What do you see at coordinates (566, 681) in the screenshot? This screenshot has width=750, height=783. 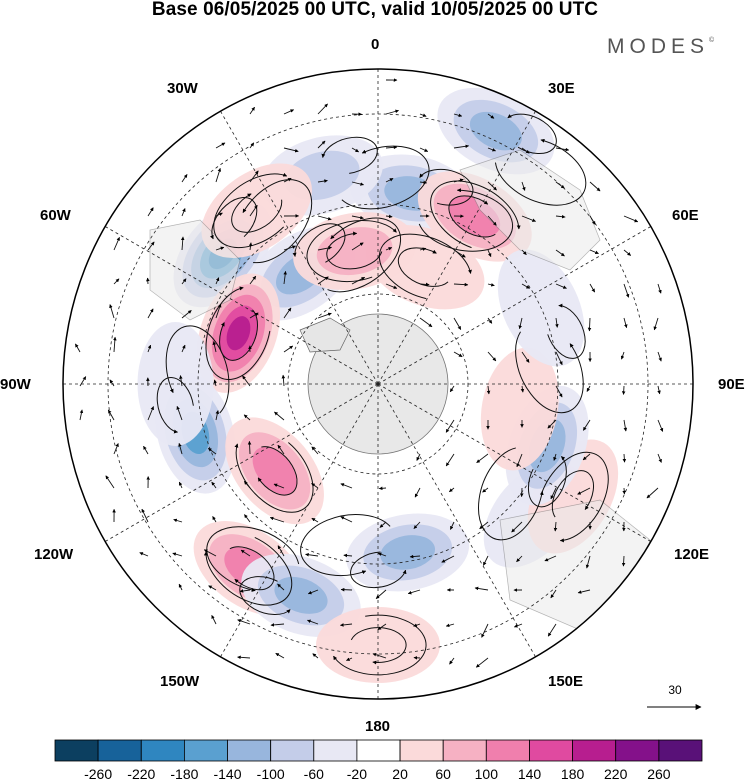 I see `lon-label-150e: 150E` at bounding box center [566, 681].